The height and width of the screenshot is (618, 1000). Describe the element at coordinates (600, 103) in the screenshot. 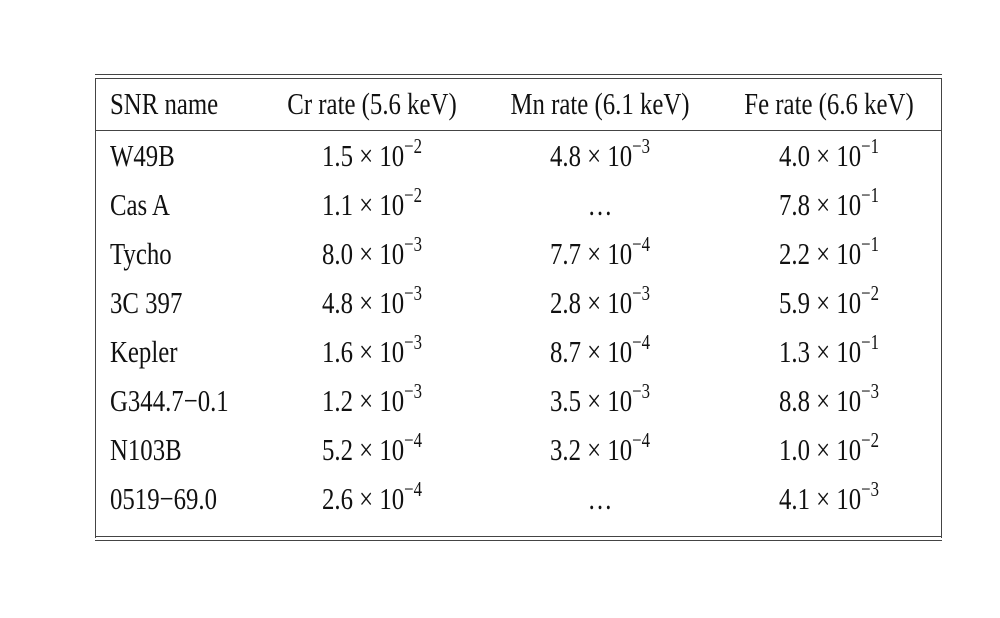

I see `header-cell: Mn rate (6.1 keV)` at that location.